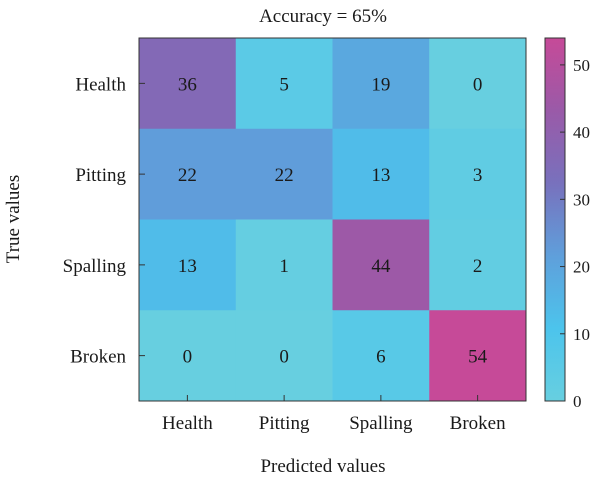  I want to click on x-axis-label: Predicted values, so click(322, 466).